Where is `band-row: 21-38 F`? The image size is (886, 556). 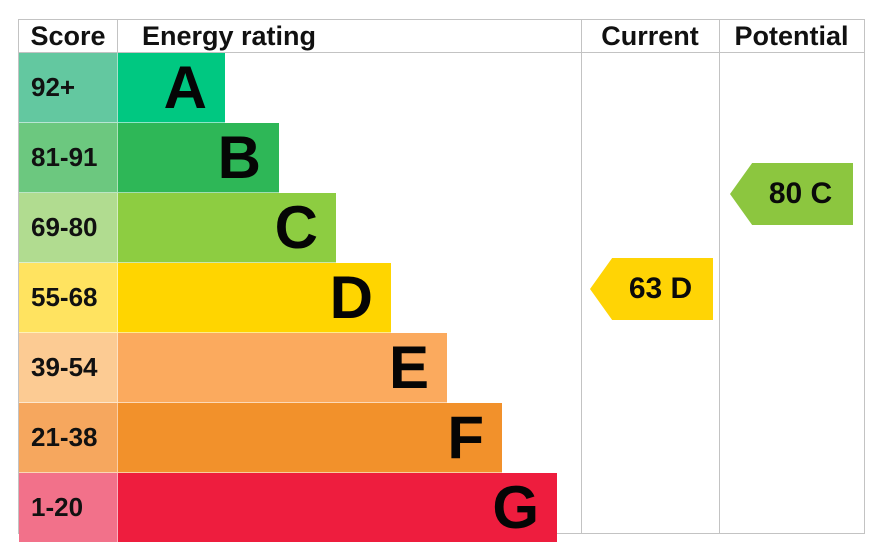
band-row: 21-38 F is located at coordinates (441, 438).